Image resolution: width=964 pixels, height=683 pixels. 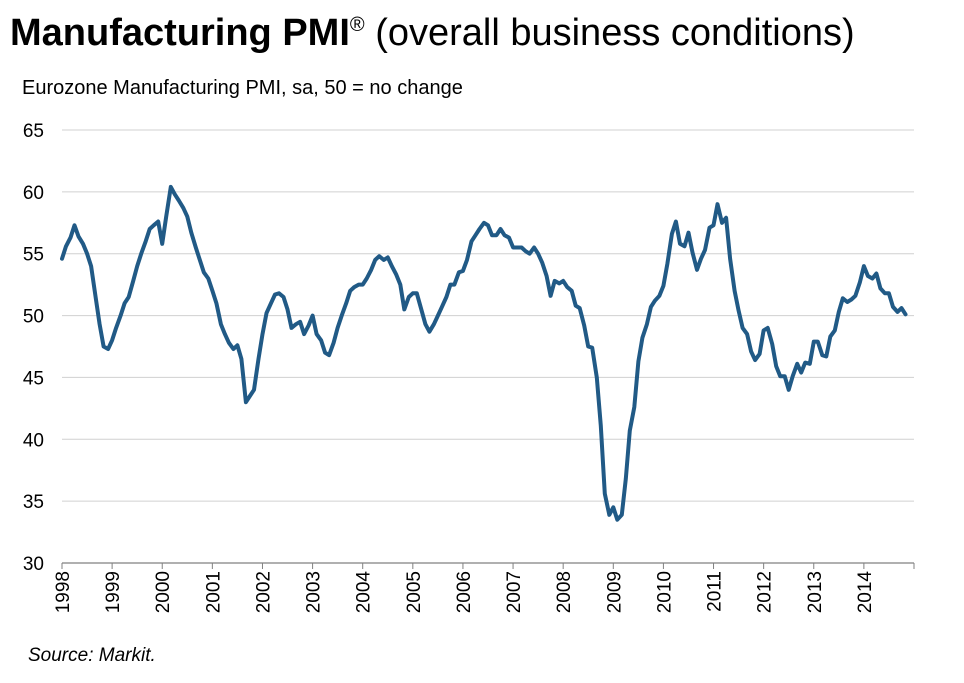 What do you see at coordinates (33, 502) in the screenshot?
I see `y-tick-label-35: 35` at bounding box center [33, 502].